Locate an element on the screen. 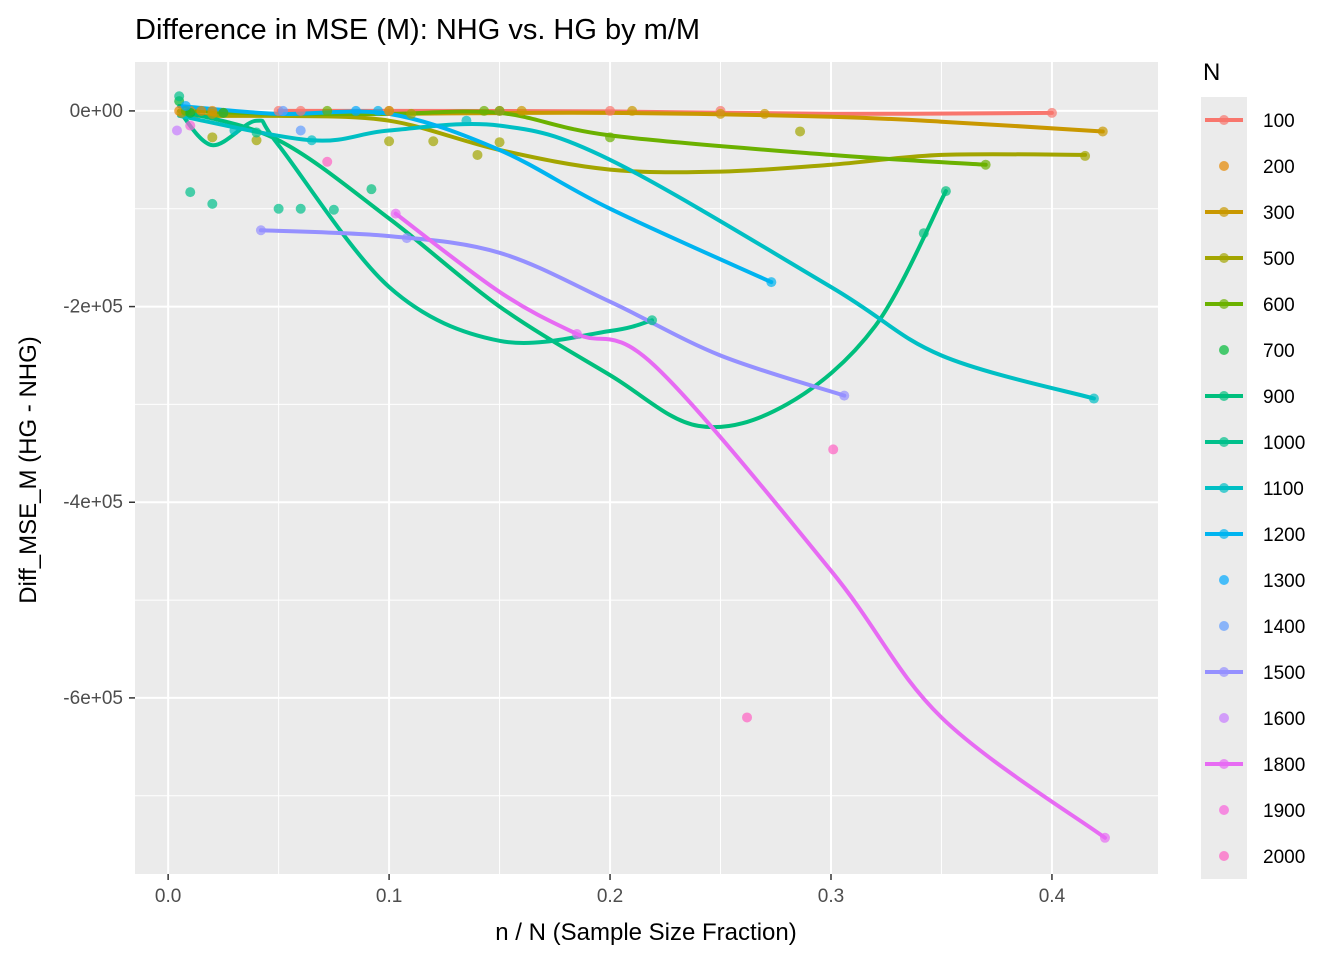 This screenshot has width=1344, height=960. legend-item-1100: 1100 is located at coordinates (1254, 489).